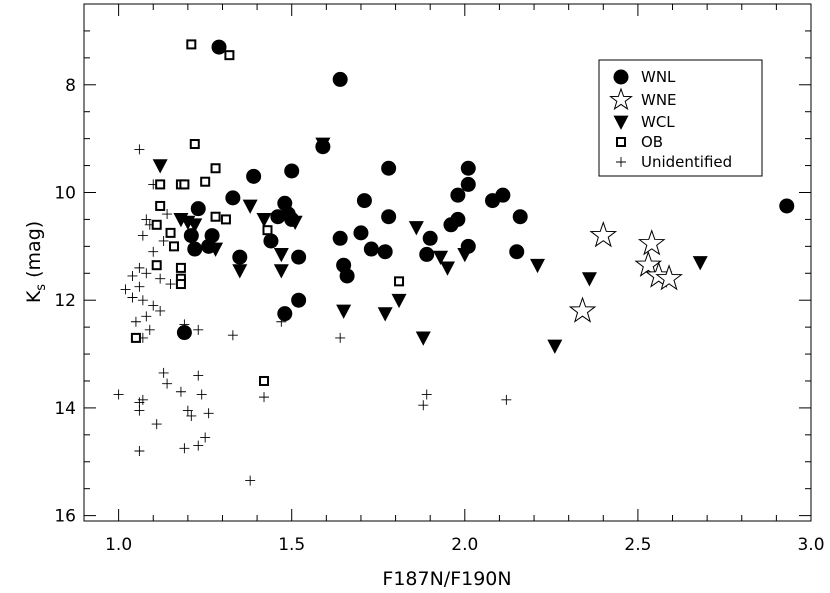 Image resolution: width=830 pixels, height=593 pixels. I want to click on legend-label-wcl: WCL, so click(658, 122).